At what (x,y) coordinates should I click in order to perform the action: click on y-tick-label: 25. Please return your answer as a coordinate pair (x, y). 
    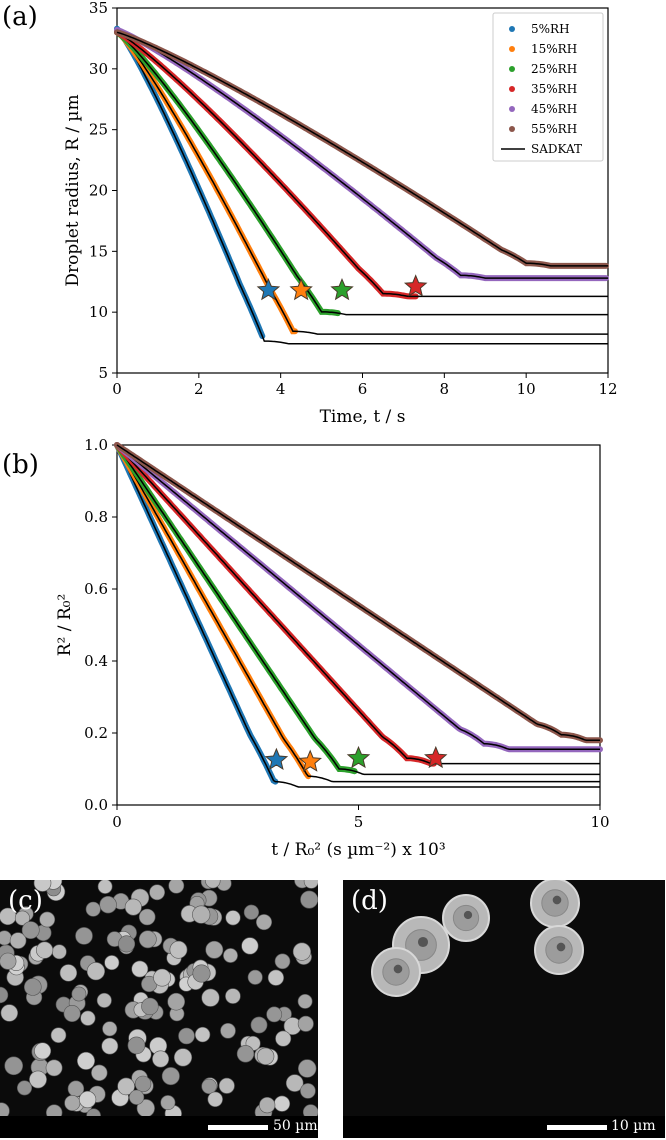
    Looking at the image, I should click on (98, 130).